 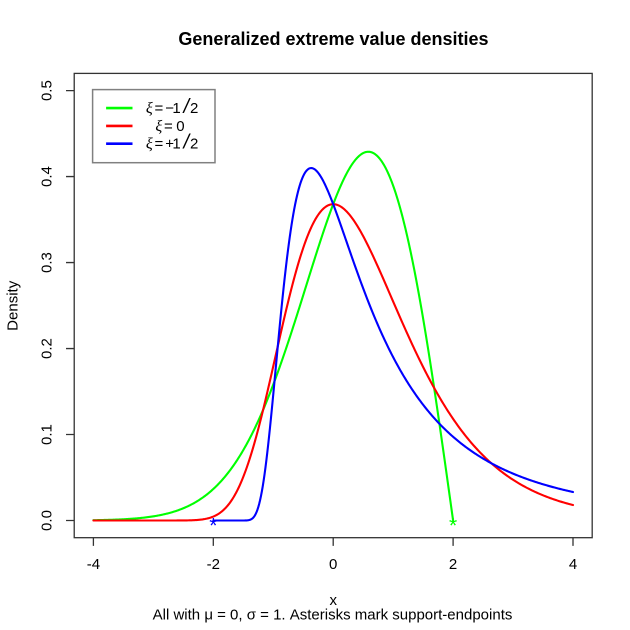 I want to click on svg-text: 0.5, so click(x=47, y=90).